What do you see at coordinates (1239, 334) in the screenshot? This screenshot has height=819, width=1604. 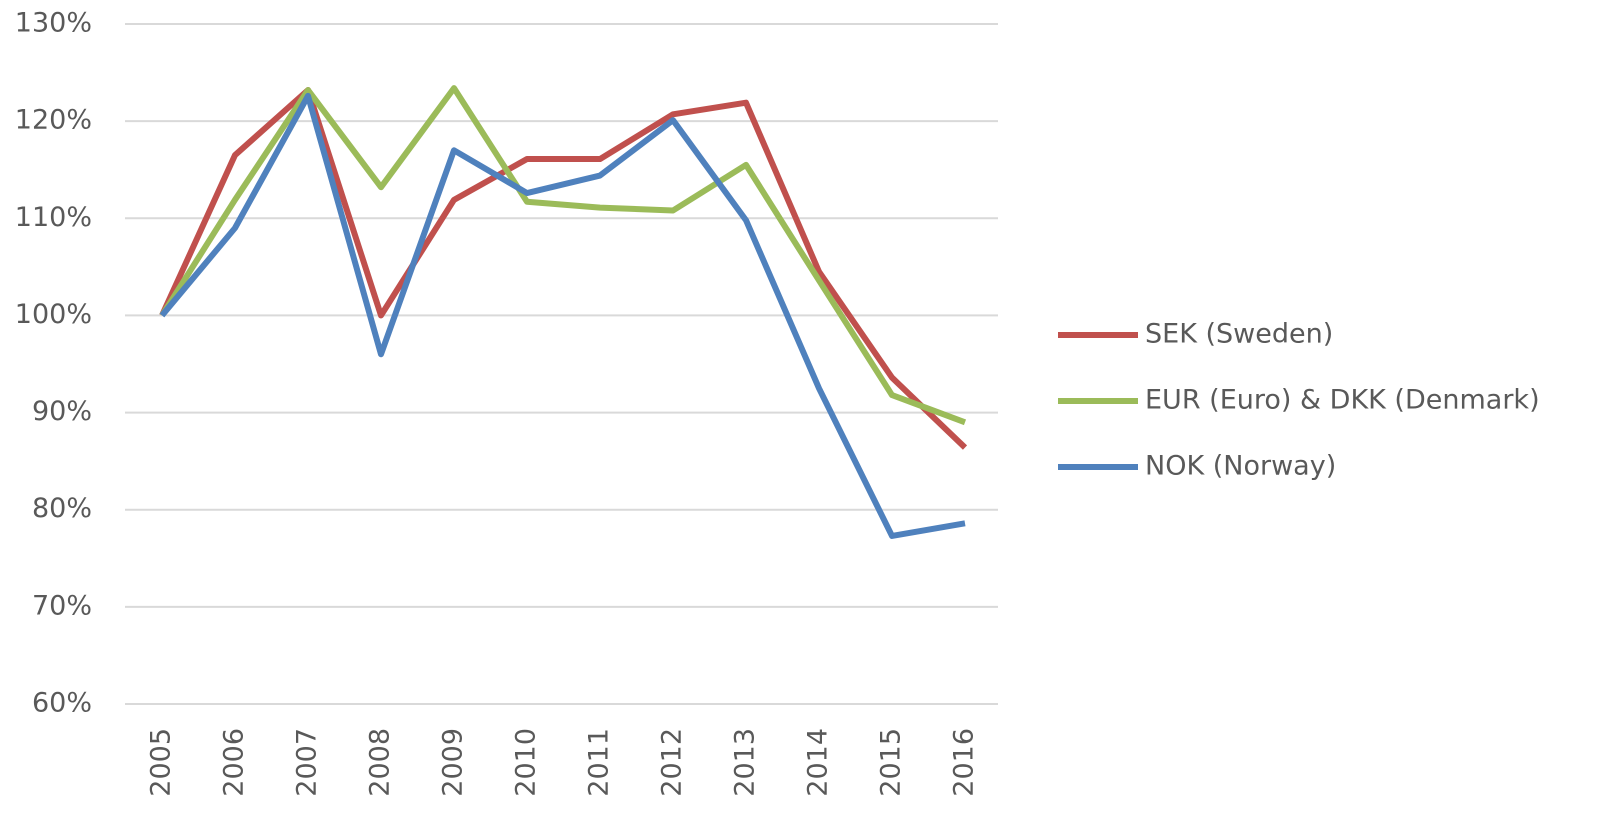 I see `legend-label: SEK (Sweden)` at bounding box center [1239, 334].